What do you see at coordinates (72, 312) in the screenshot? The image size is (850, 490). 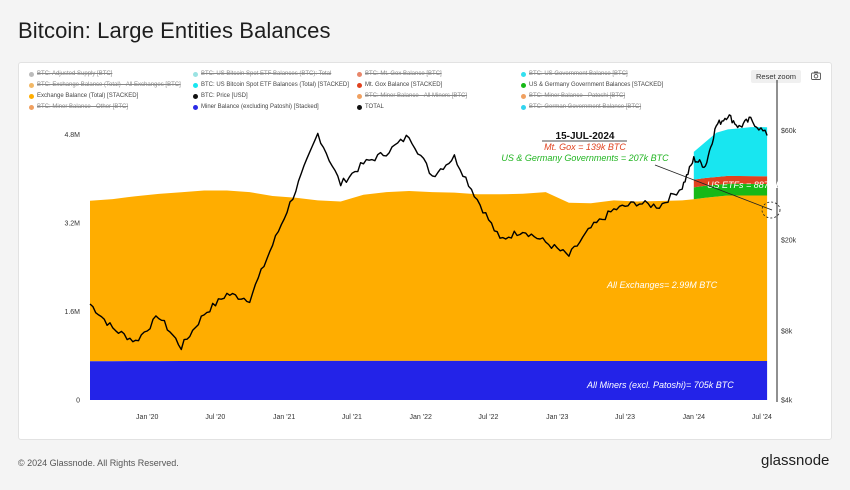 I see `y-left-tick-label: 1.6M` at bounding box center [72, 312].